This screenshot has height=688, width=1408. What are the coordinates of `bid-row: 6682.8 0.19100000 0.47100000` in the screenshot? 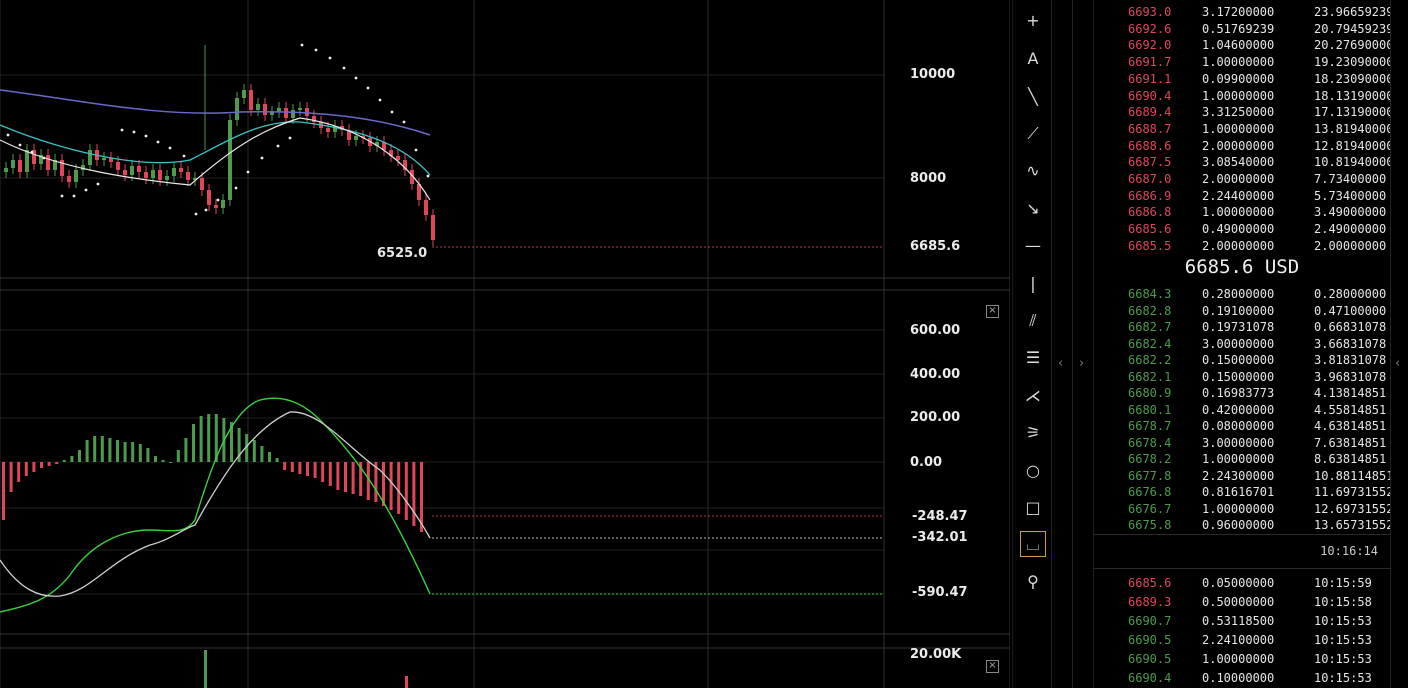 It's located at (1242, 312).